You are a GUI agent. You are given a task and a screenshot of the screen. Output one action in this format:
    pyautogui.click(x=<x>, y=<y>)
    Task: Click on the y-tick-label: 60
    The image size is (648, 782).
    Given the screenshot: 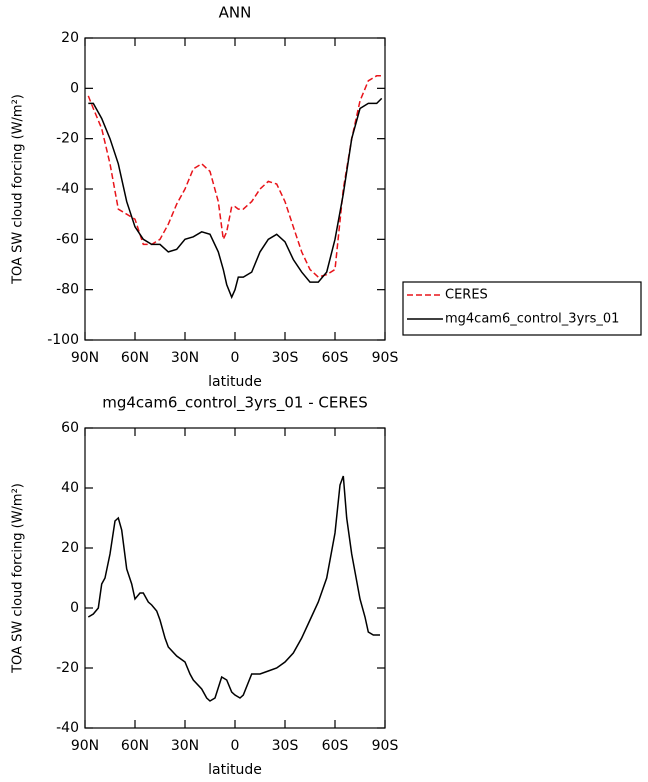 What is the action you would take?
    pyautogui.click(x=70, y=428)
    